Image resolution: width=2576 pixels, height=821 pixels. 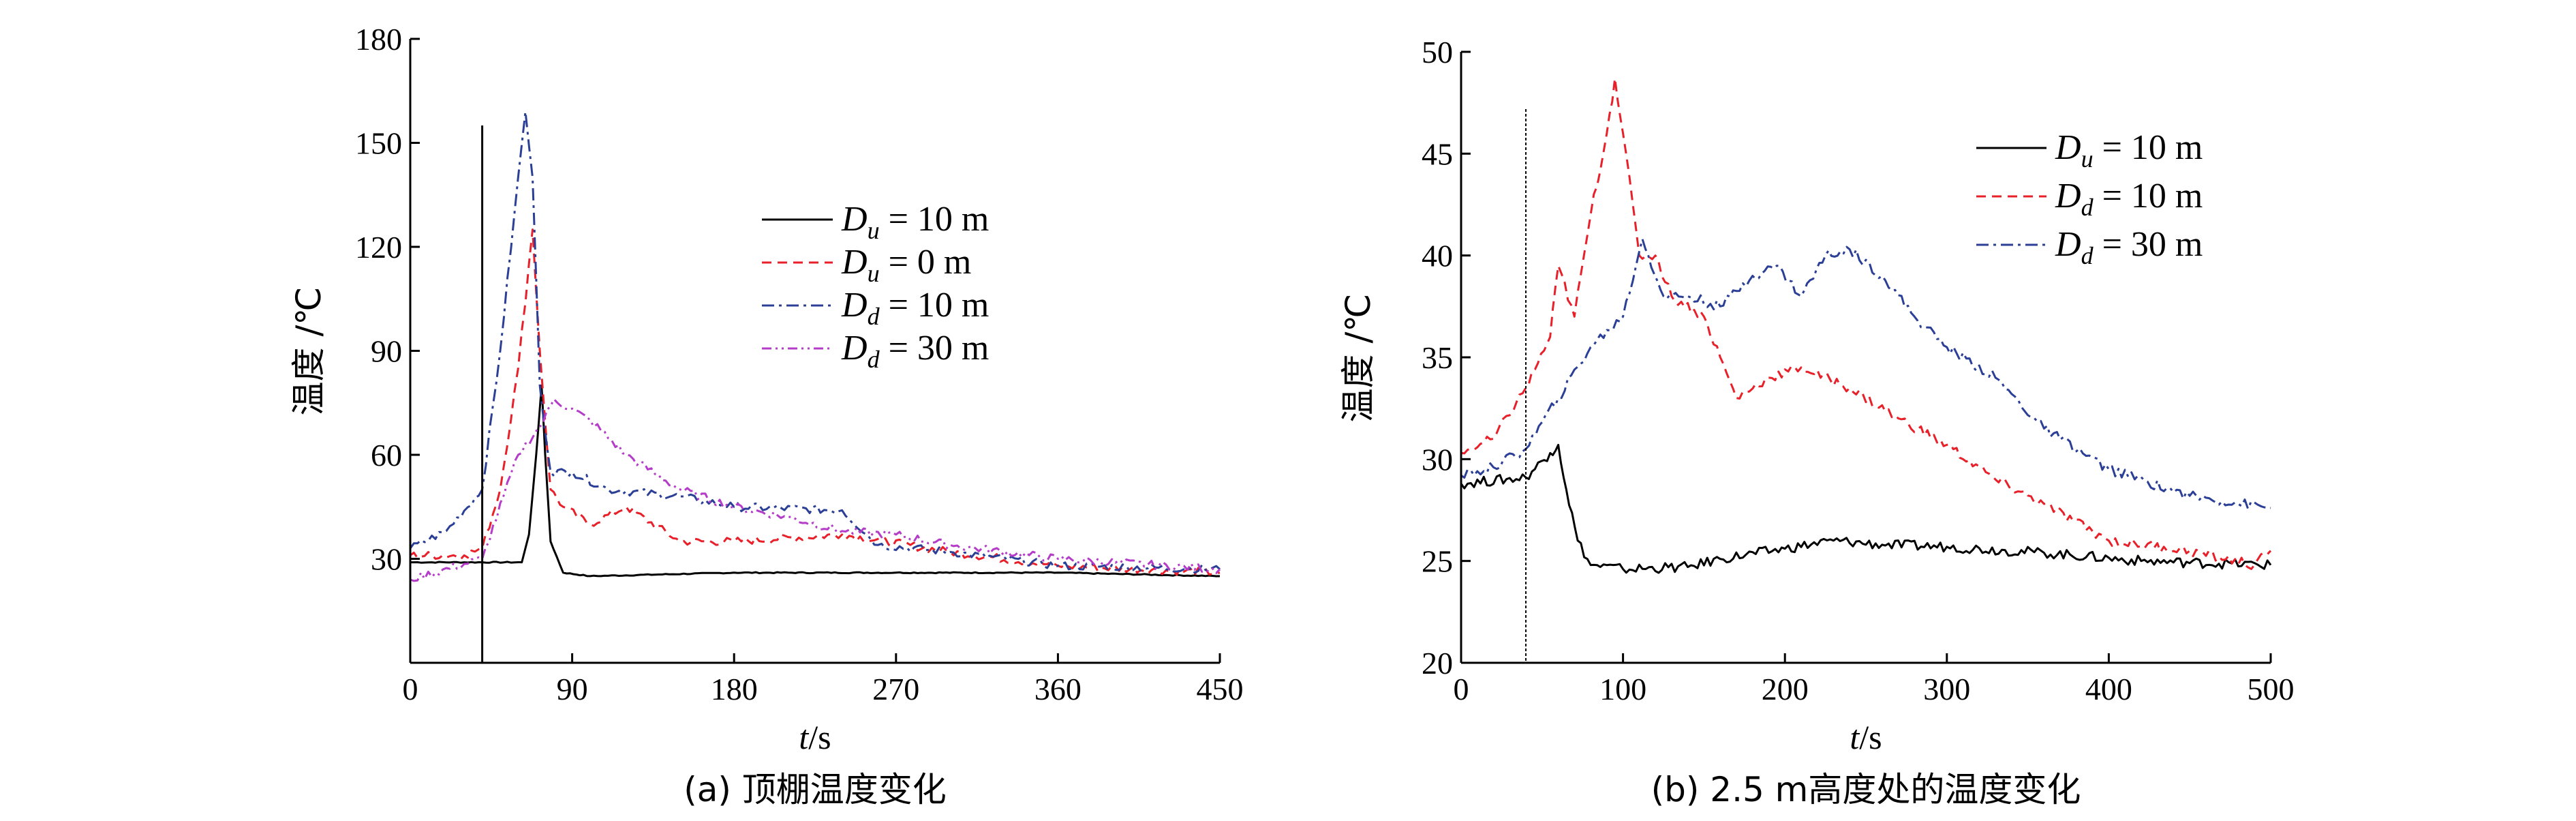 I want to click on panel-b-x-tick-label: 400, so click(x=2108, y=689).